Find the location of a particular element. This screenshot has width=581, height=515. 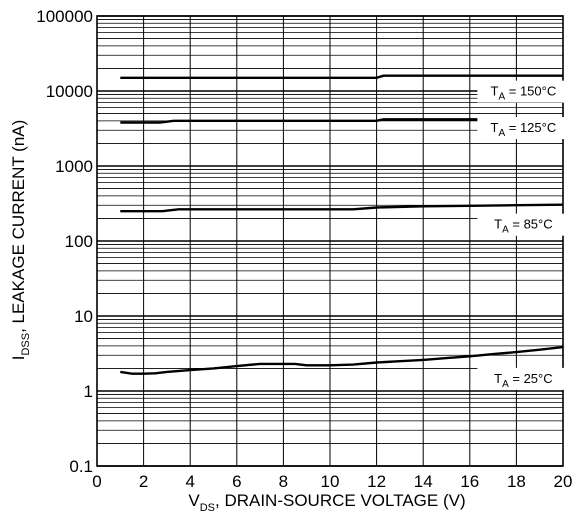

y-axis-ticks: 0.1 1 10 100 1000 10000 100000 is located at coordinates (64, 241).